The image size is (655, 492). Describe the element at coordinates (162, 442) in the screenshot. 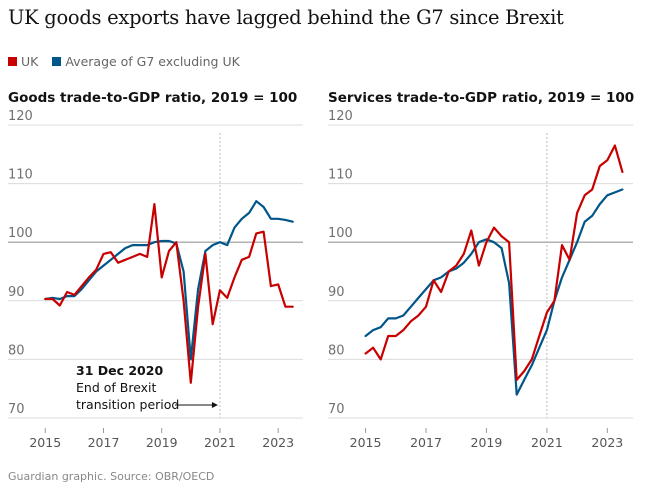

I see `goods-xtick-label: 2019` at that location.